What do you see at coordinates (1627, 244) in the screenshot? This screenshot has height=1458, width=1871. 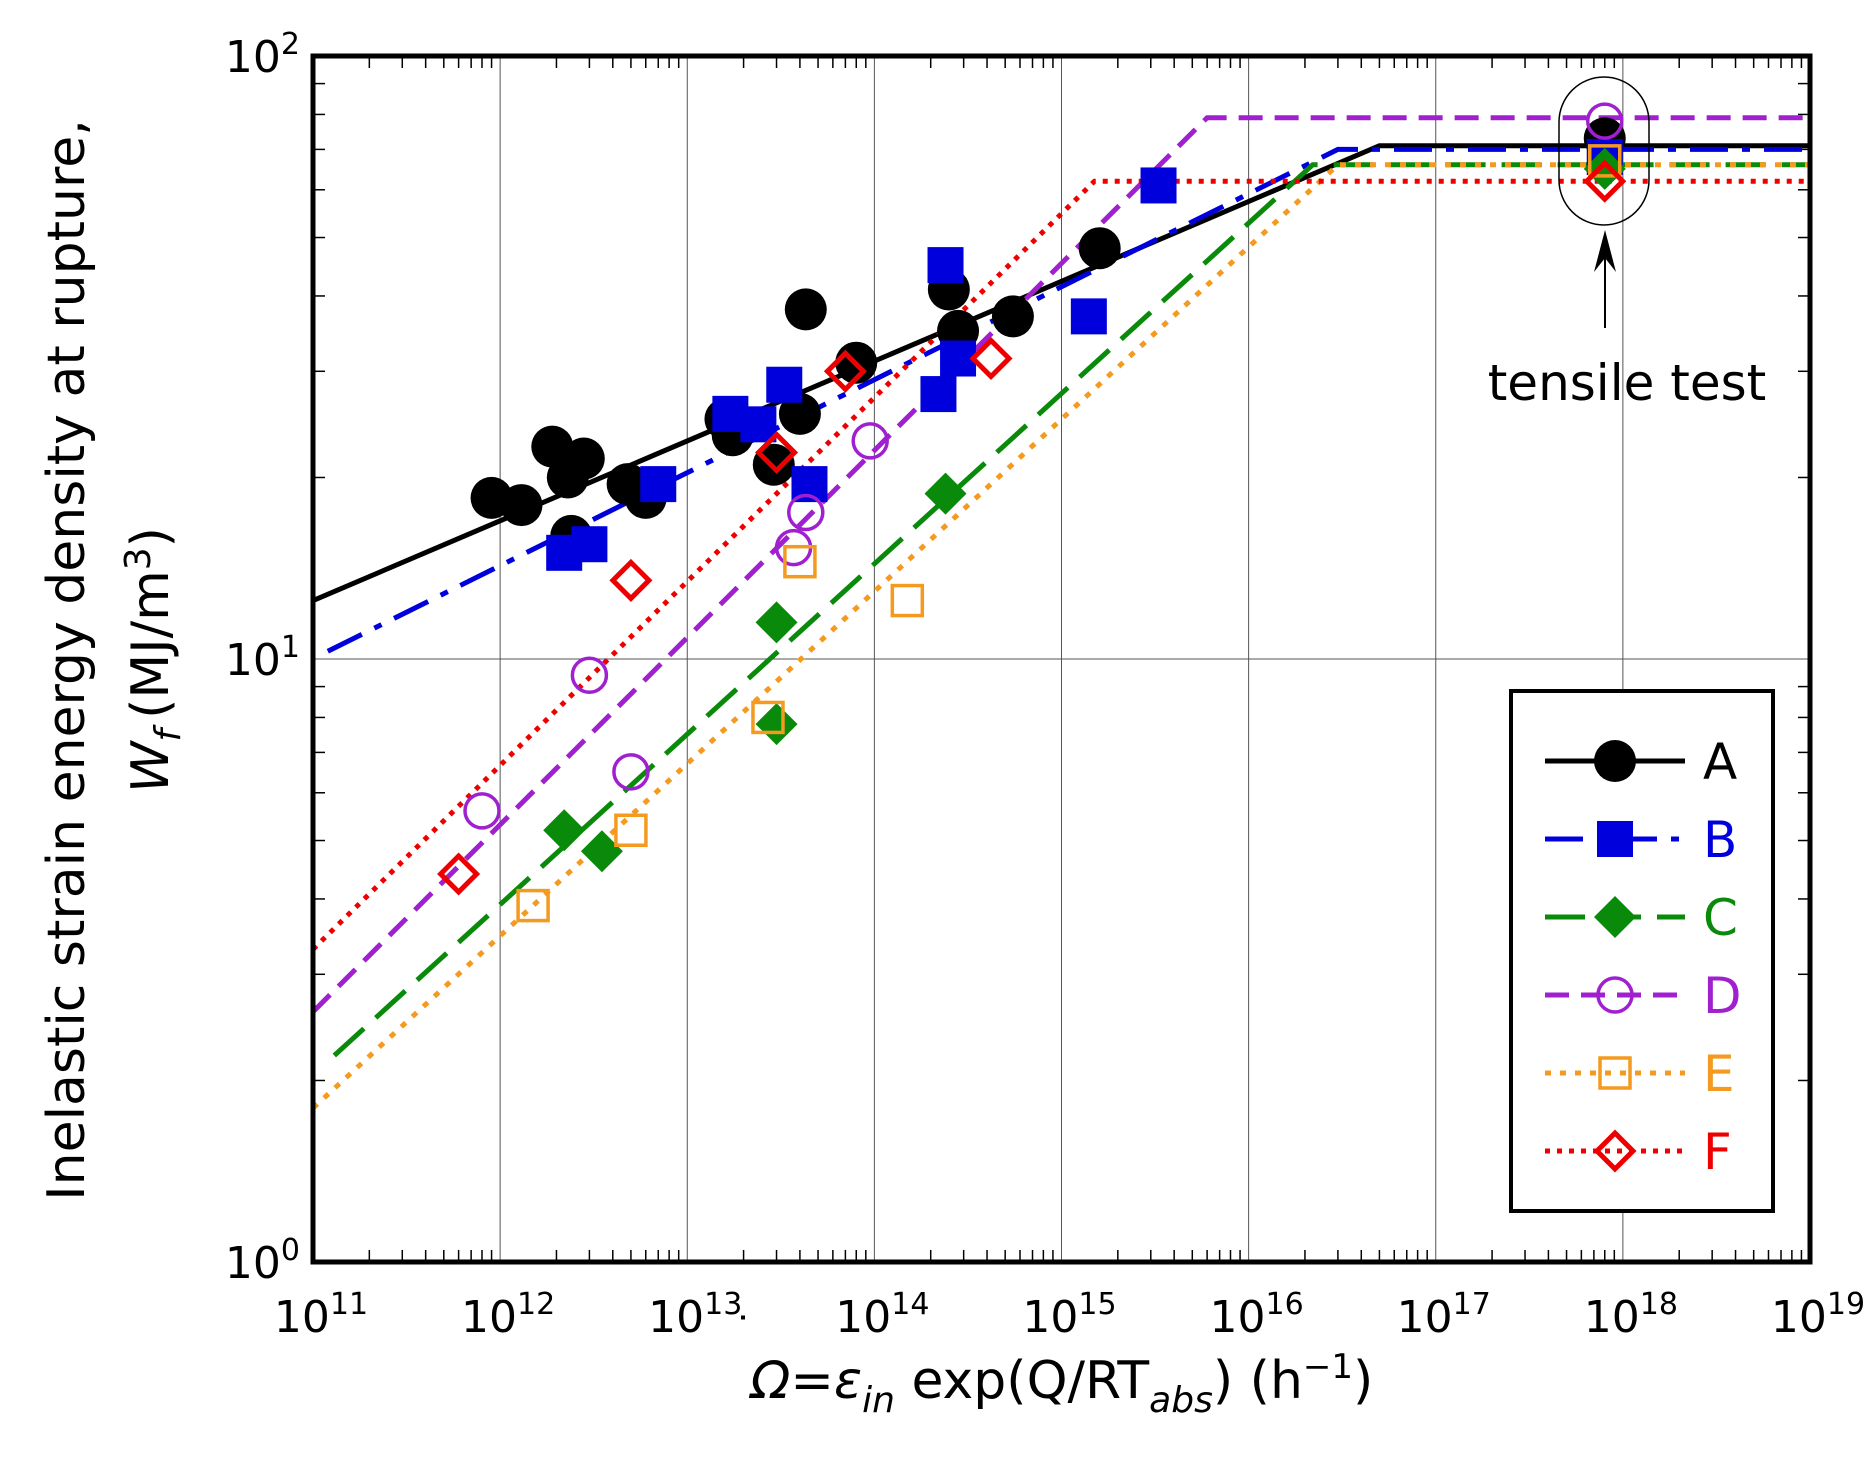 I see `tensile-test-annotation: tensile test` at bounding box center [1627, 244].